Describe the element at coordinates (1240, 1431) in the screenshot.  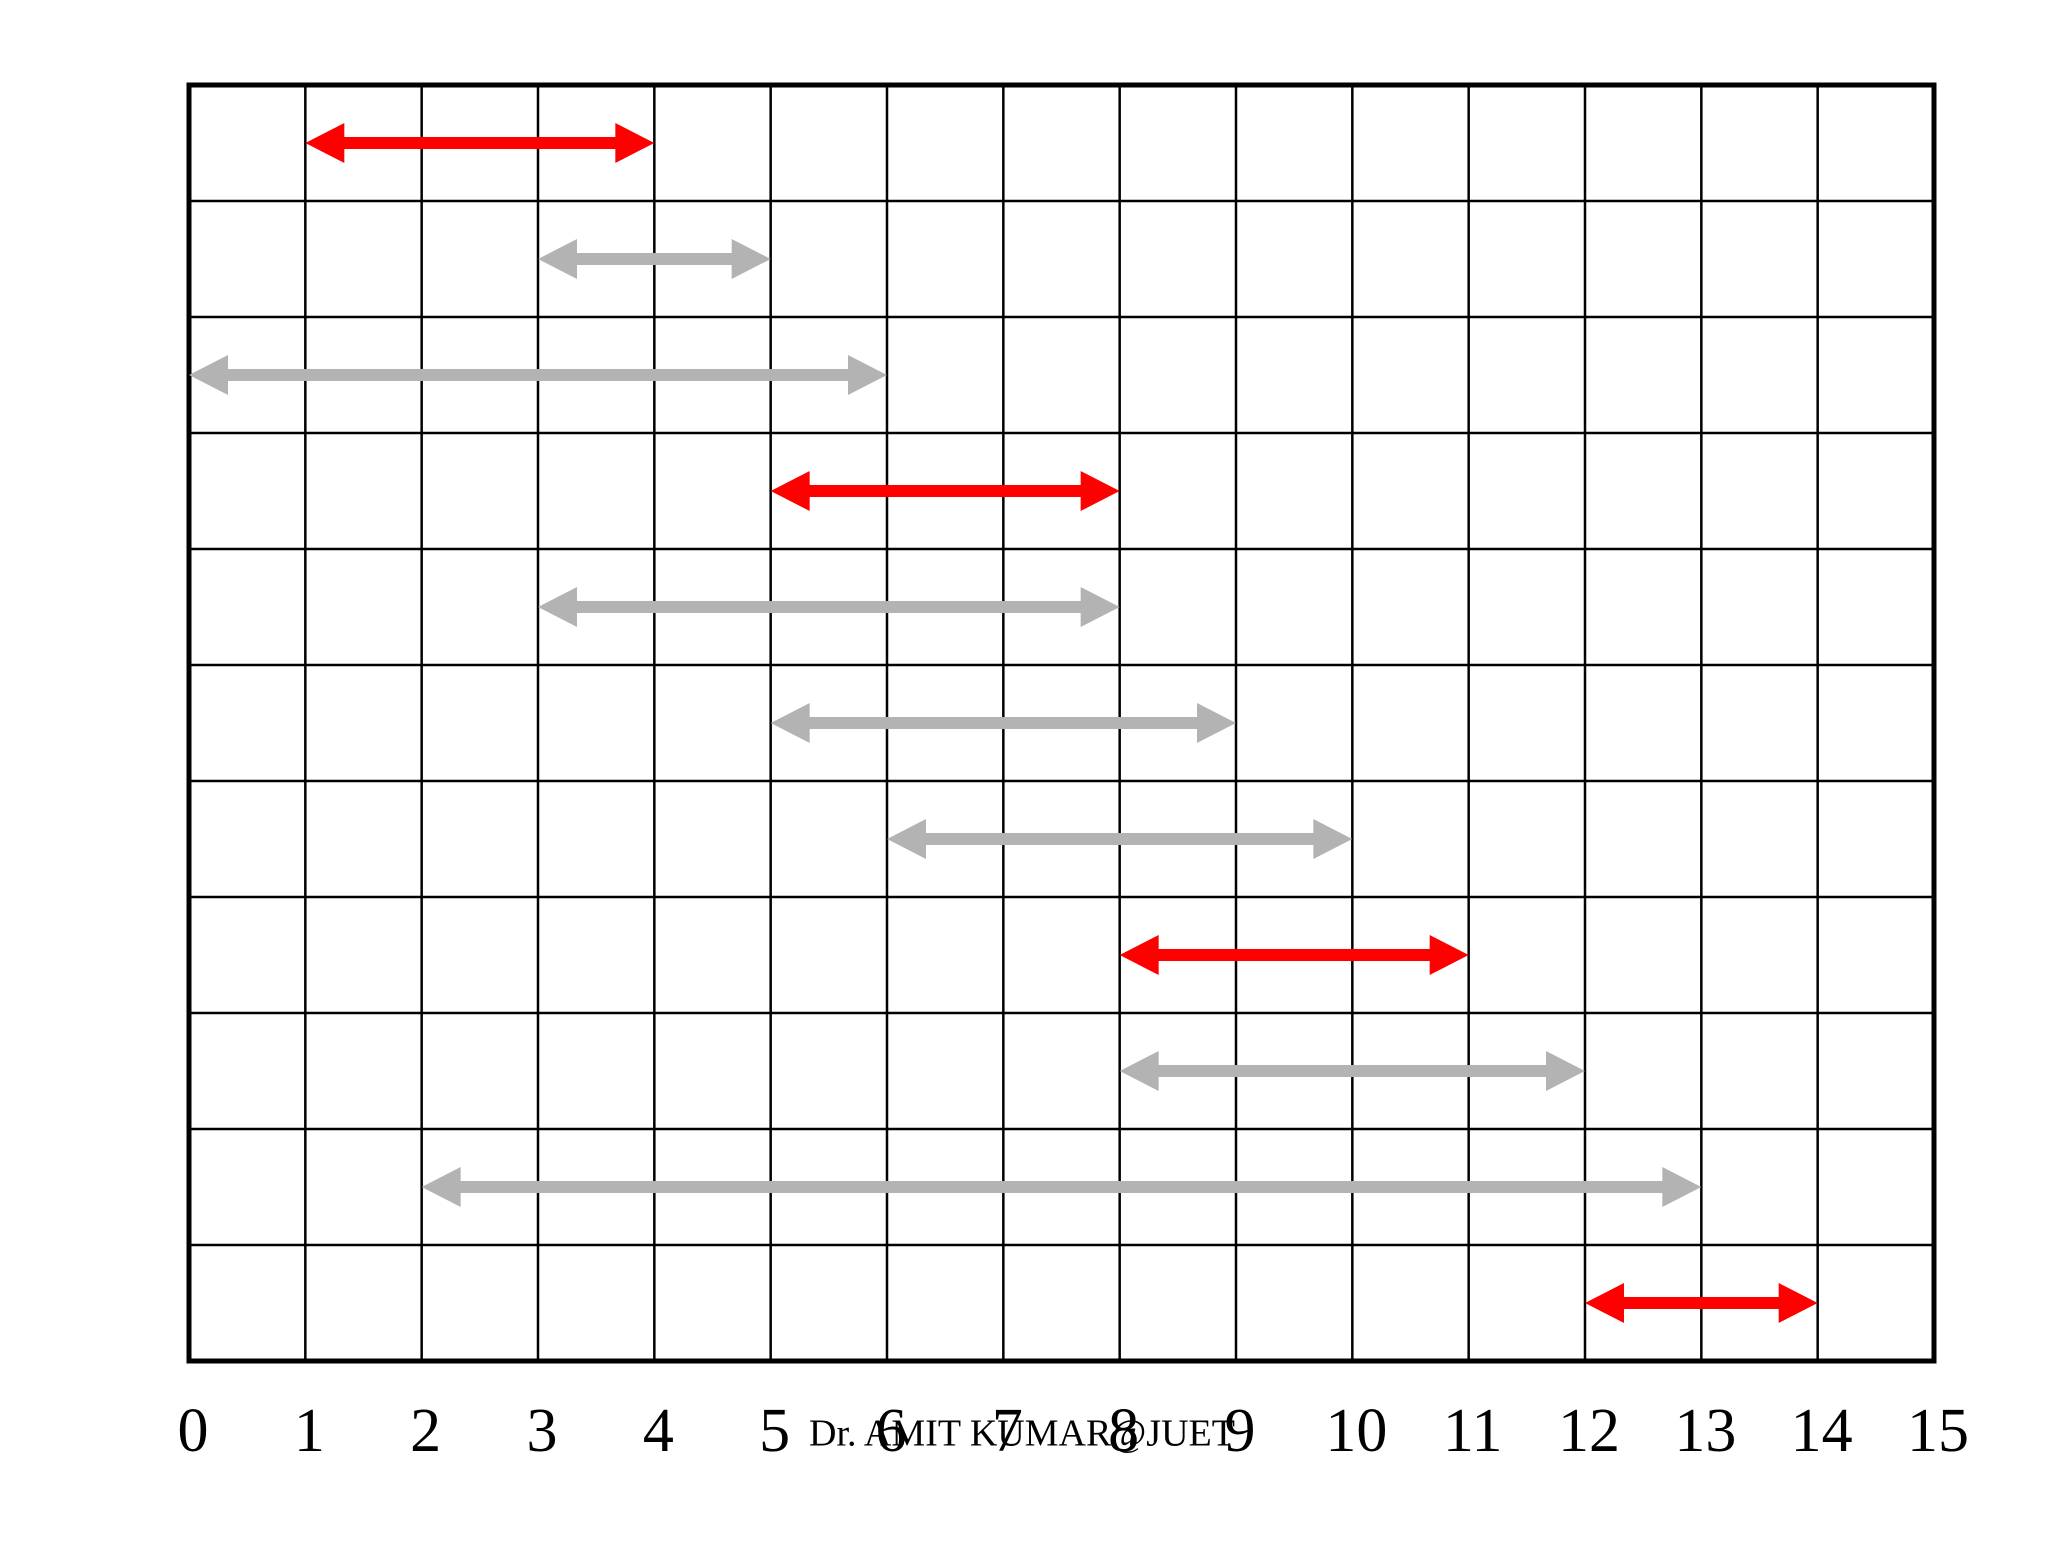
I see `x-tick-label: 9` at that location.